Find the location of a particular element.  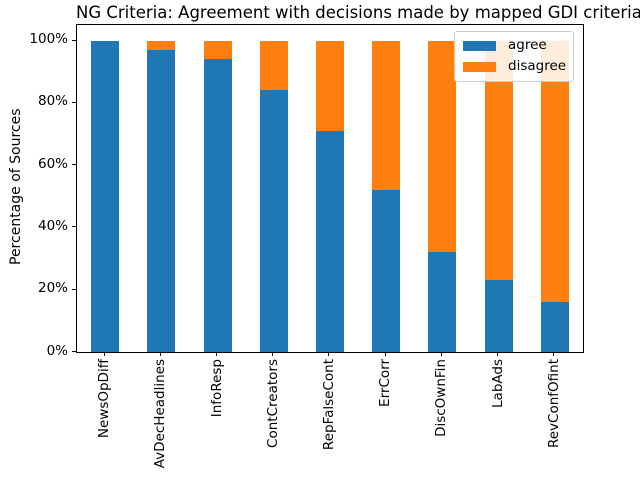

x-label-slot: DiscOwnFin is located at coordinates (441, 422).